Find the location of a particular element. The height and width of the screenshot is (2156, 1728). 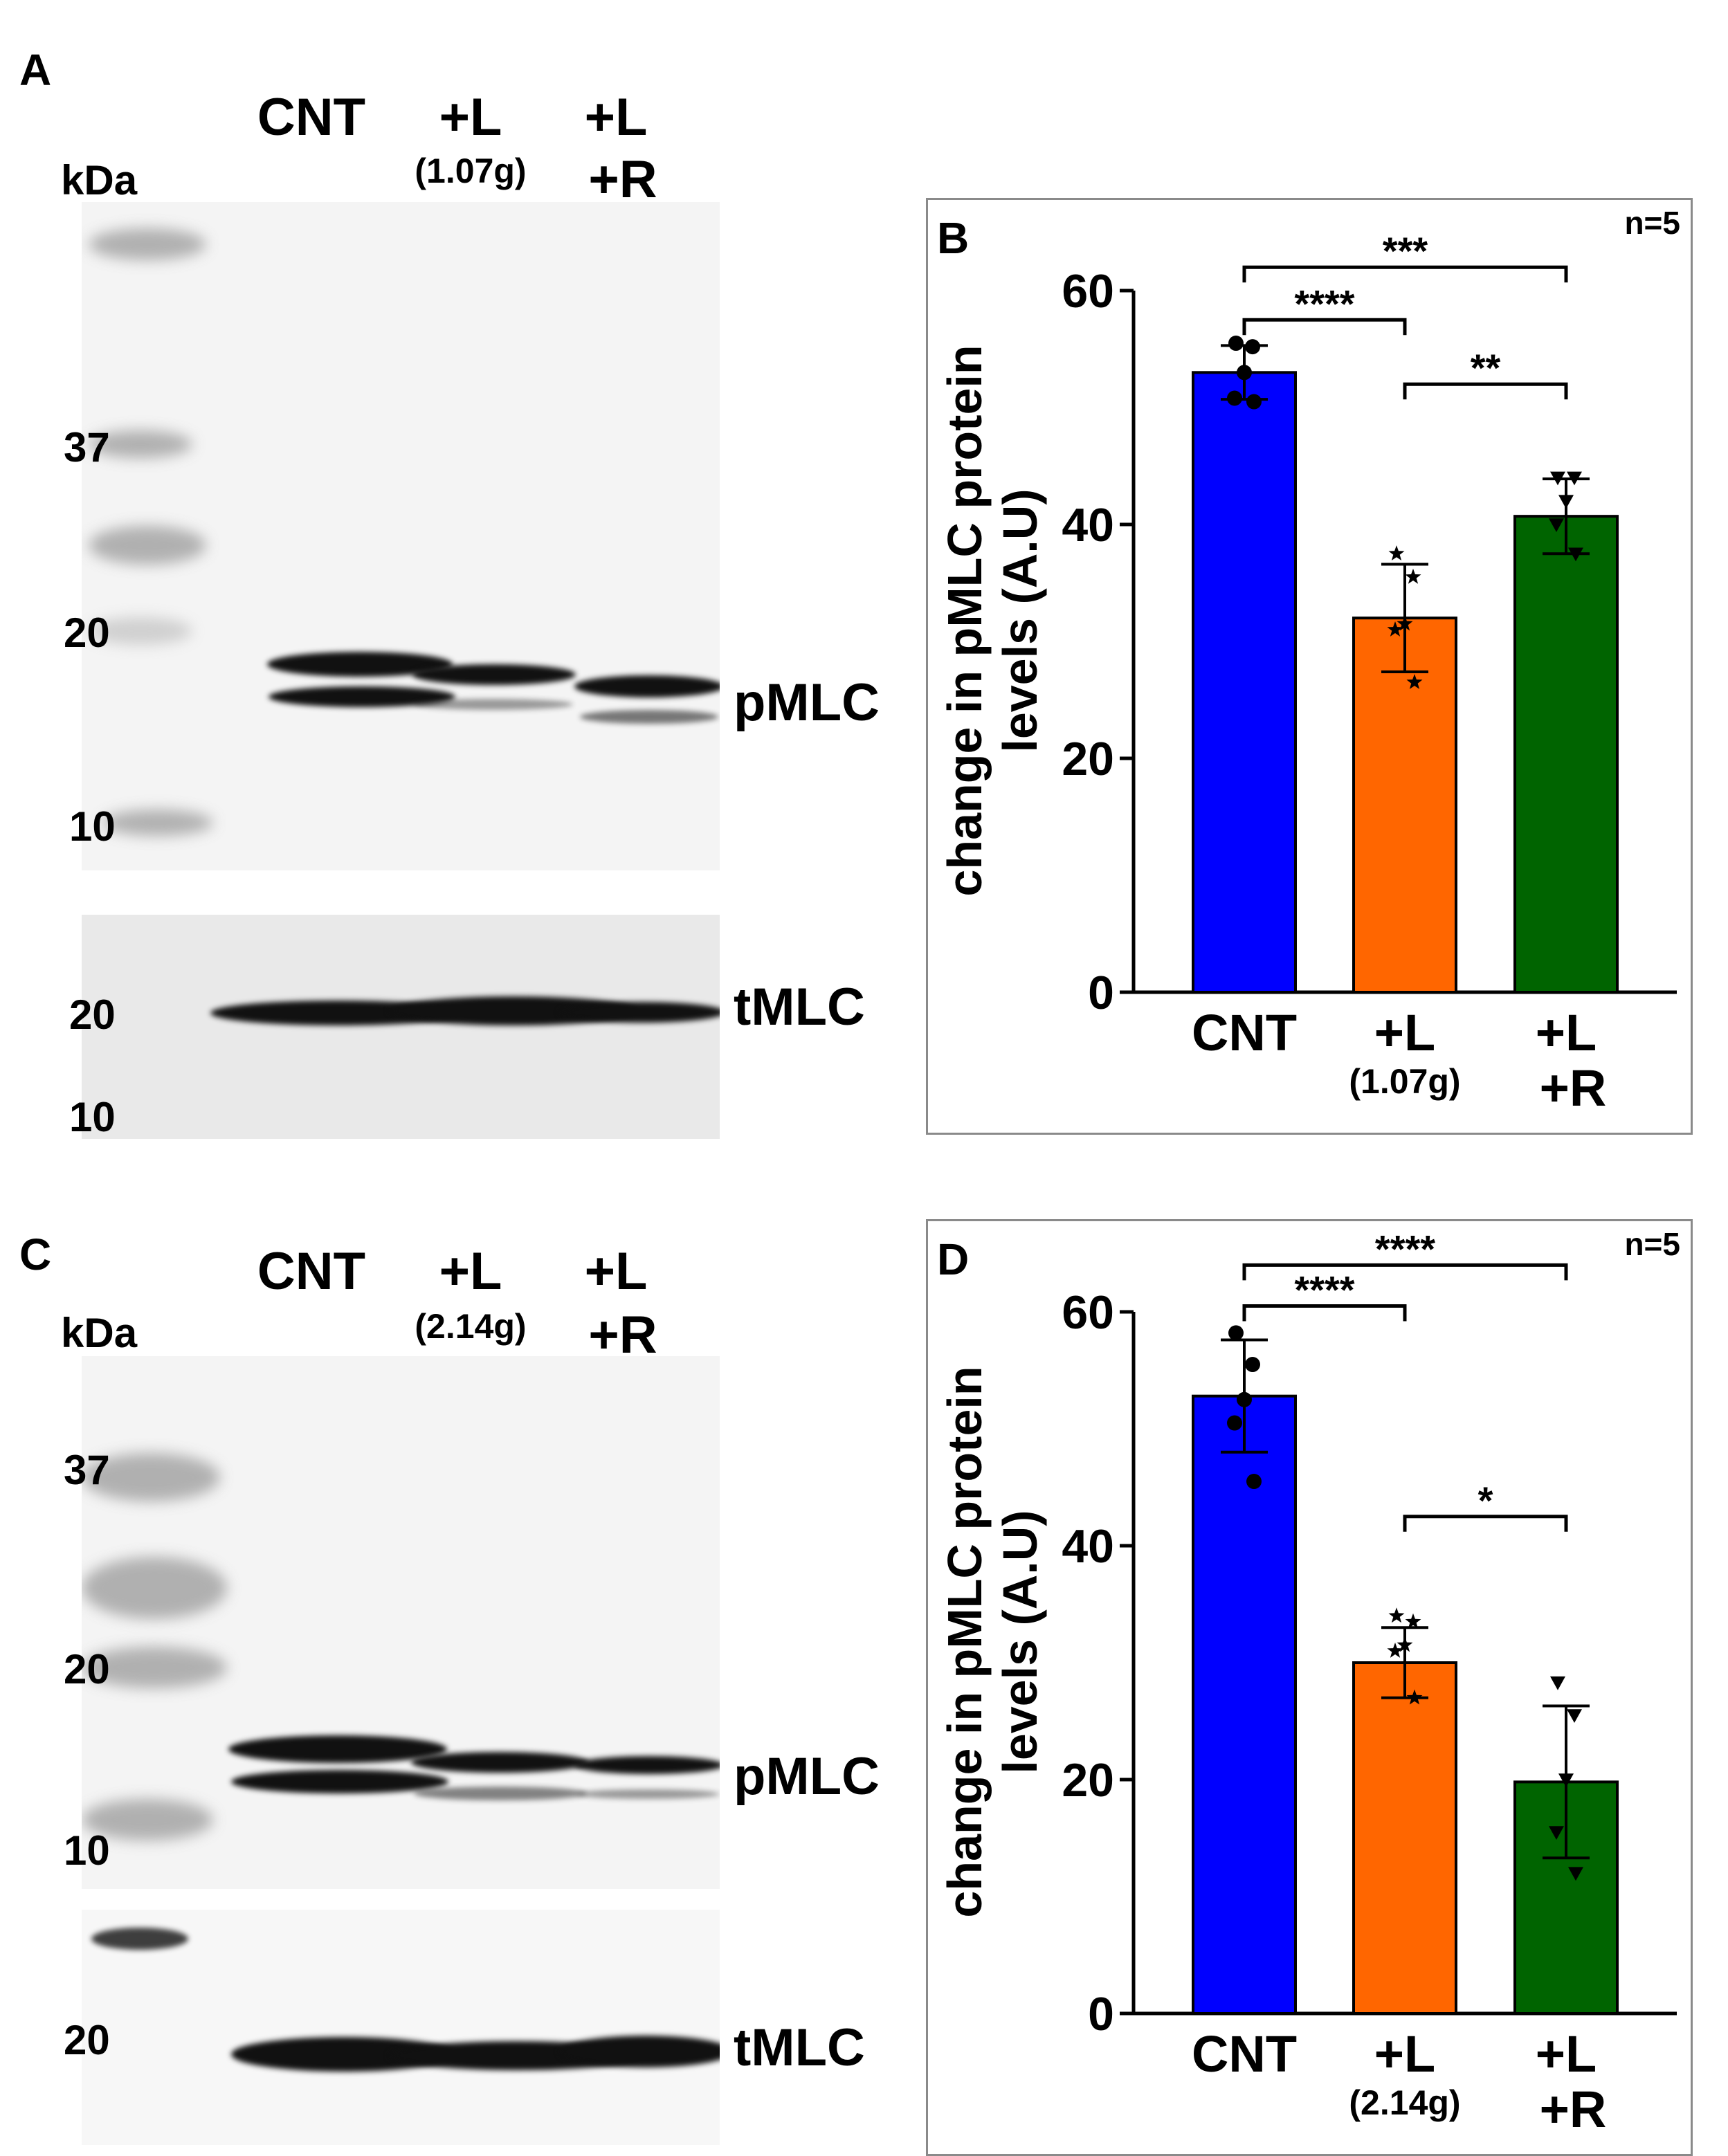

pmlc-blot is located at coordinates (401, 536).